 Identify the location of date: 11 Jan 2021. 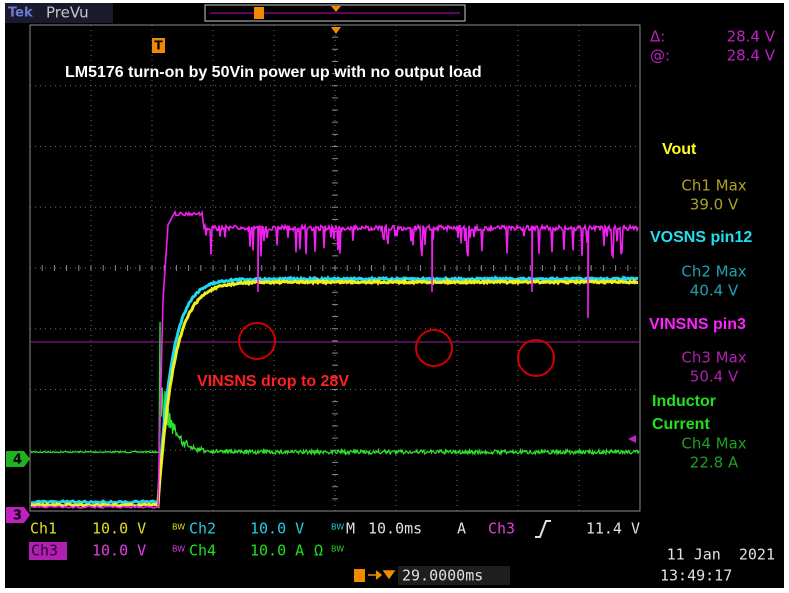
(721, 555).